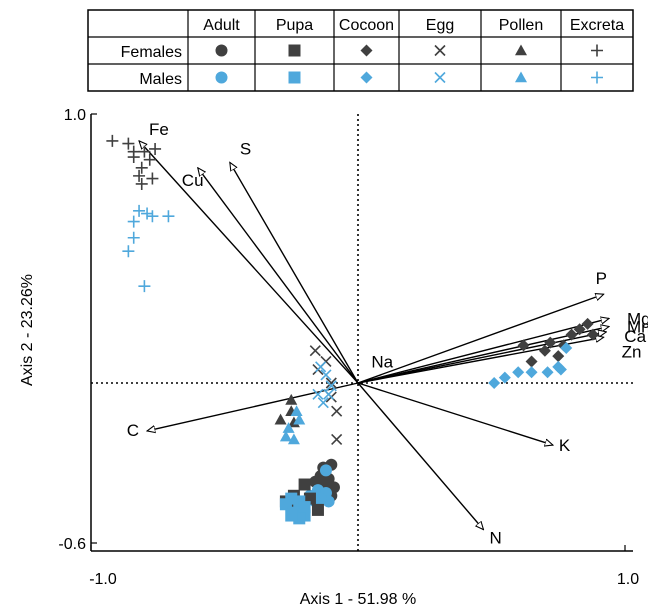  What do you see at coordinates (325, 470) in the screenshot?
I see `point-circle` at bounding box center [325, 470].